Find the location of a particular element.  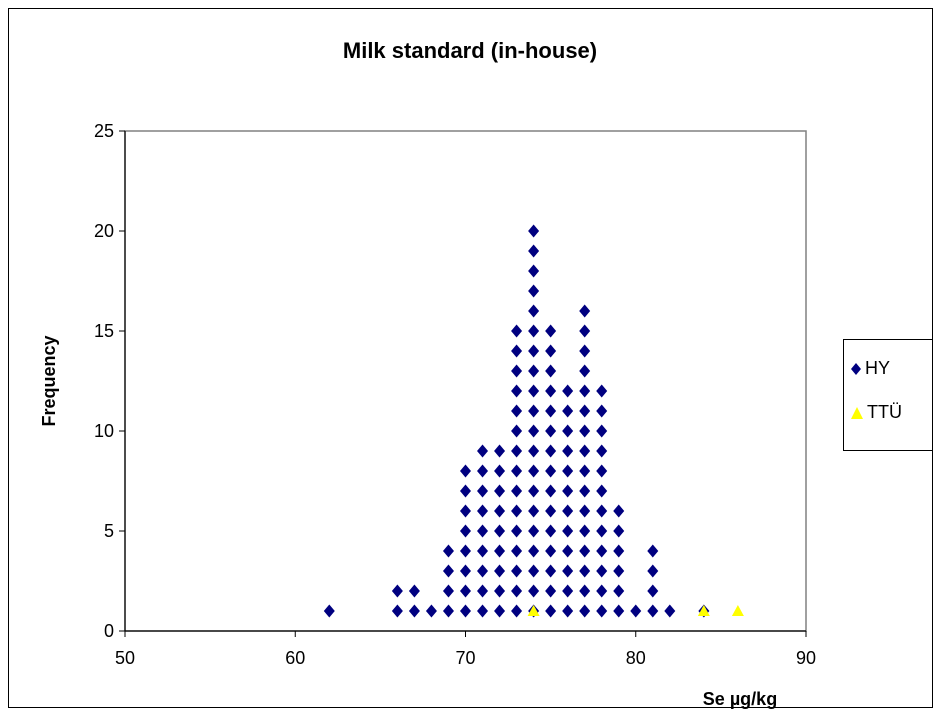

x-axis: 50 60 70 80 90 is located at coordinates (465, 649).